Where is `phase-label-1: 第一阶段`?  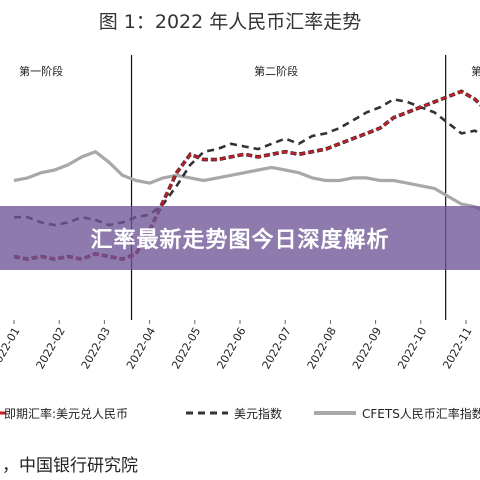 phase-label-1: 第一阶段 is located at coordinates (41, 71).